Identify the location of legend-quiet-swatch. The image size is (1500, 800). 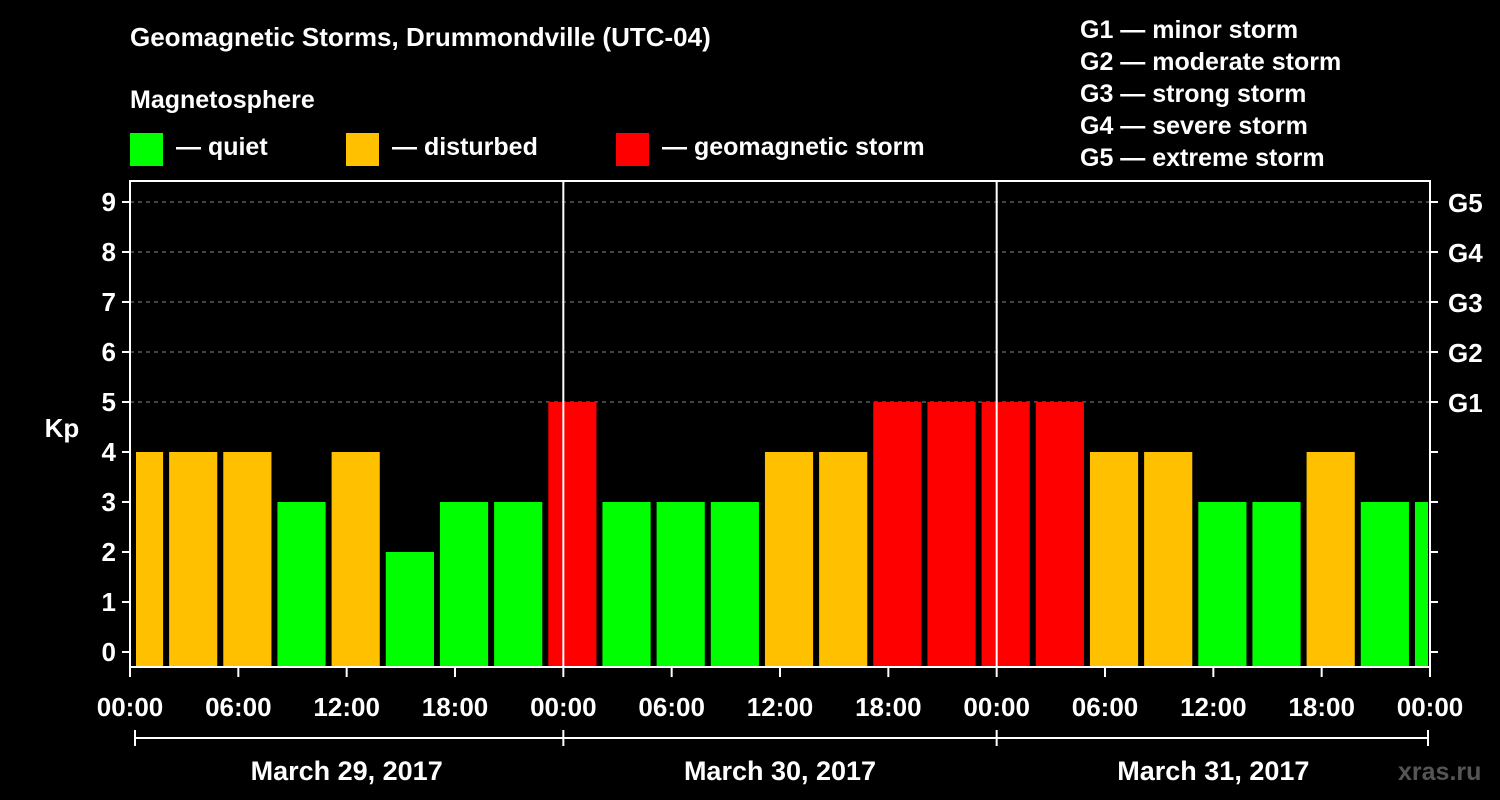
(146, 149).